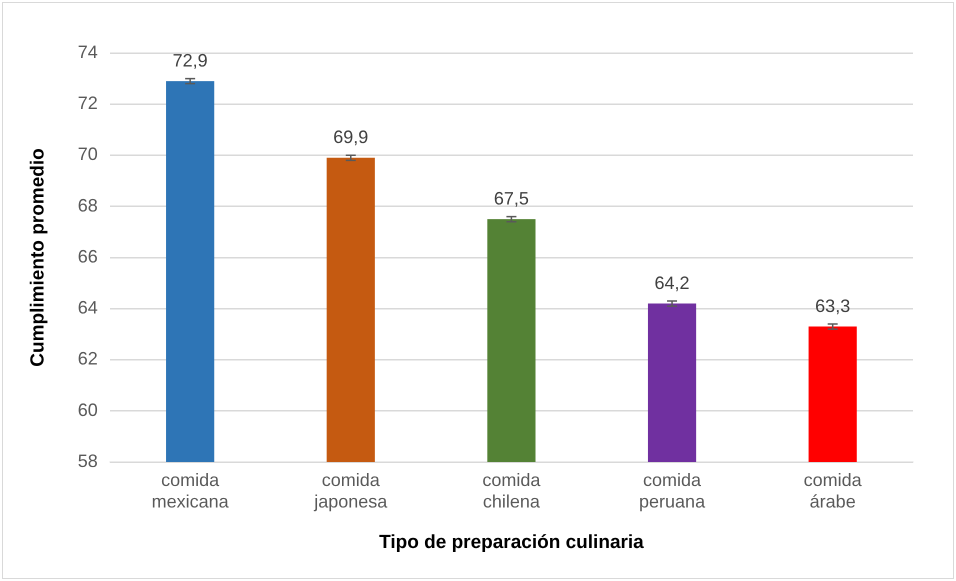  I want to click on y-tick-label: 60, so click(88, 410).